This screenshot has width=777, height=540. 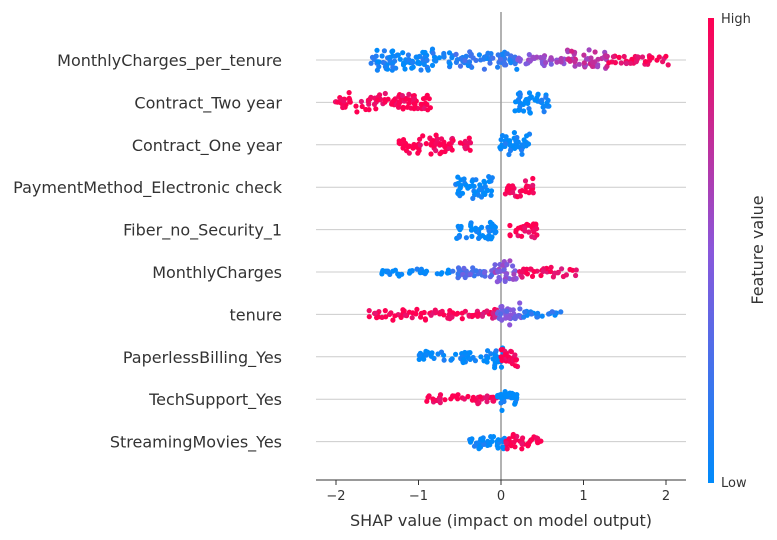 What do you see at coordinates (208, 103) in the screenshot?
I see `feature-label: Contract_Two year` at bounding box center [208, 103].